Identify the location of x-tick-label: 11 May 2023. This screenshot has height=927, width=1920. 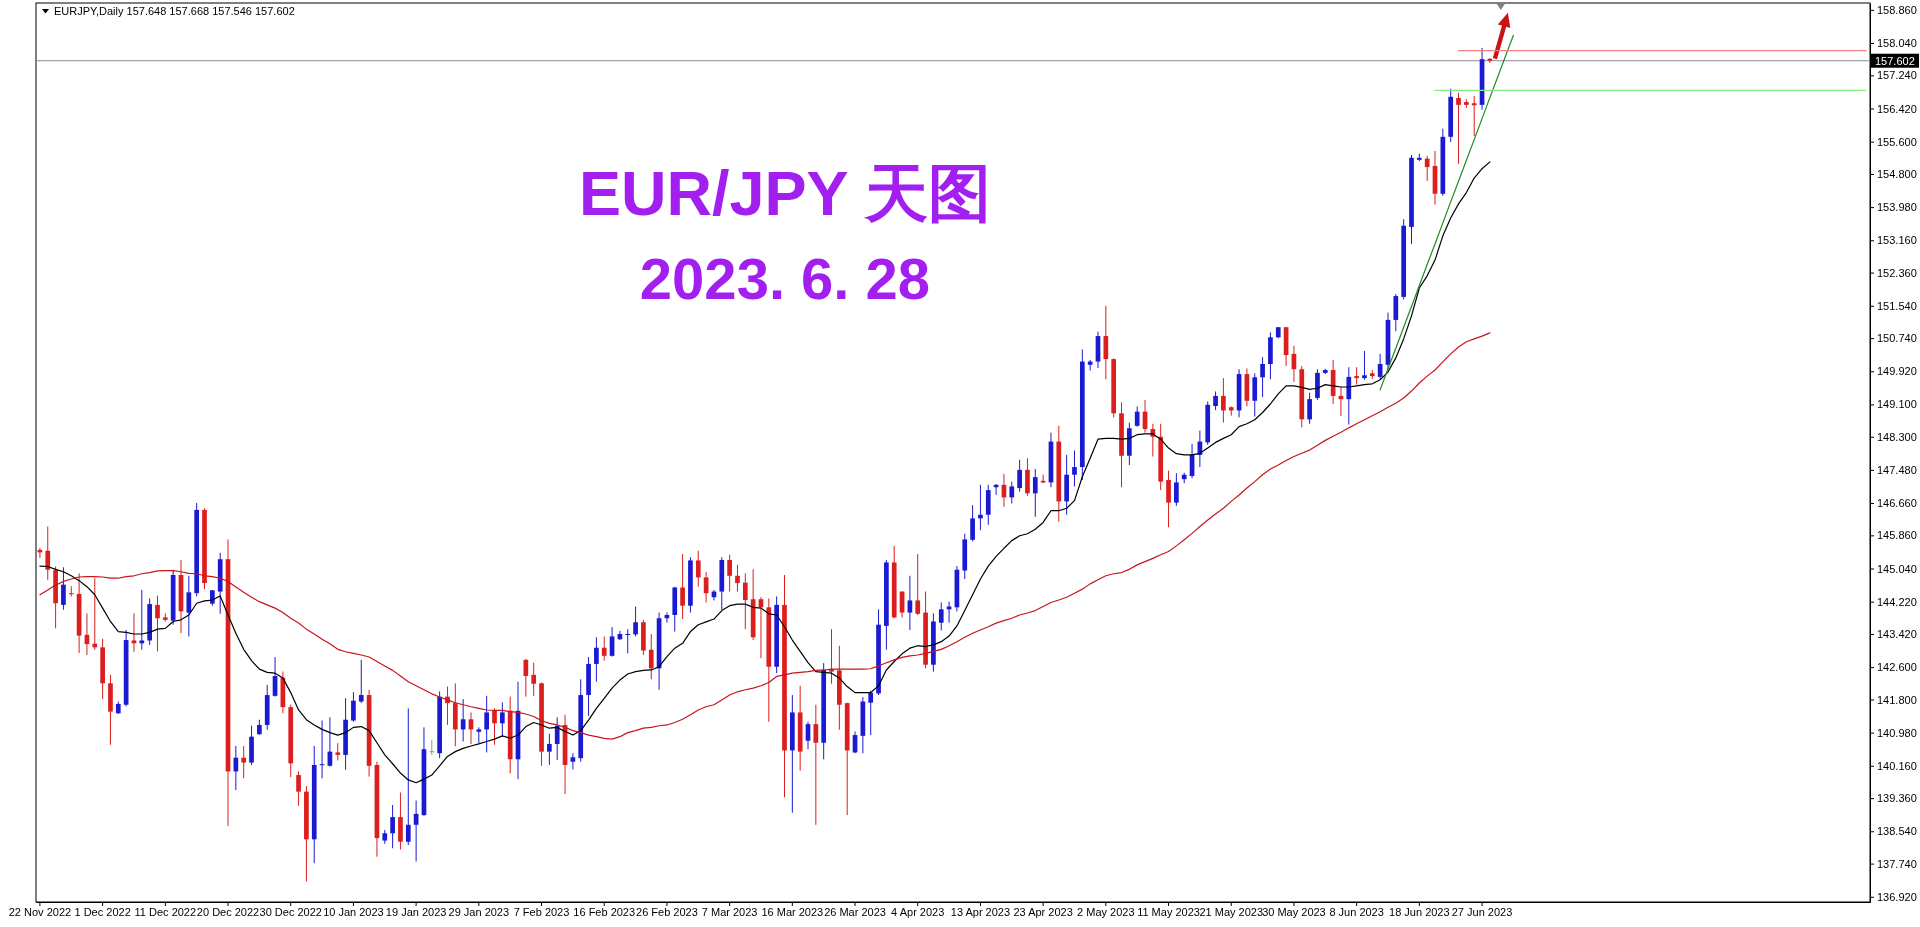
(1168, 911).